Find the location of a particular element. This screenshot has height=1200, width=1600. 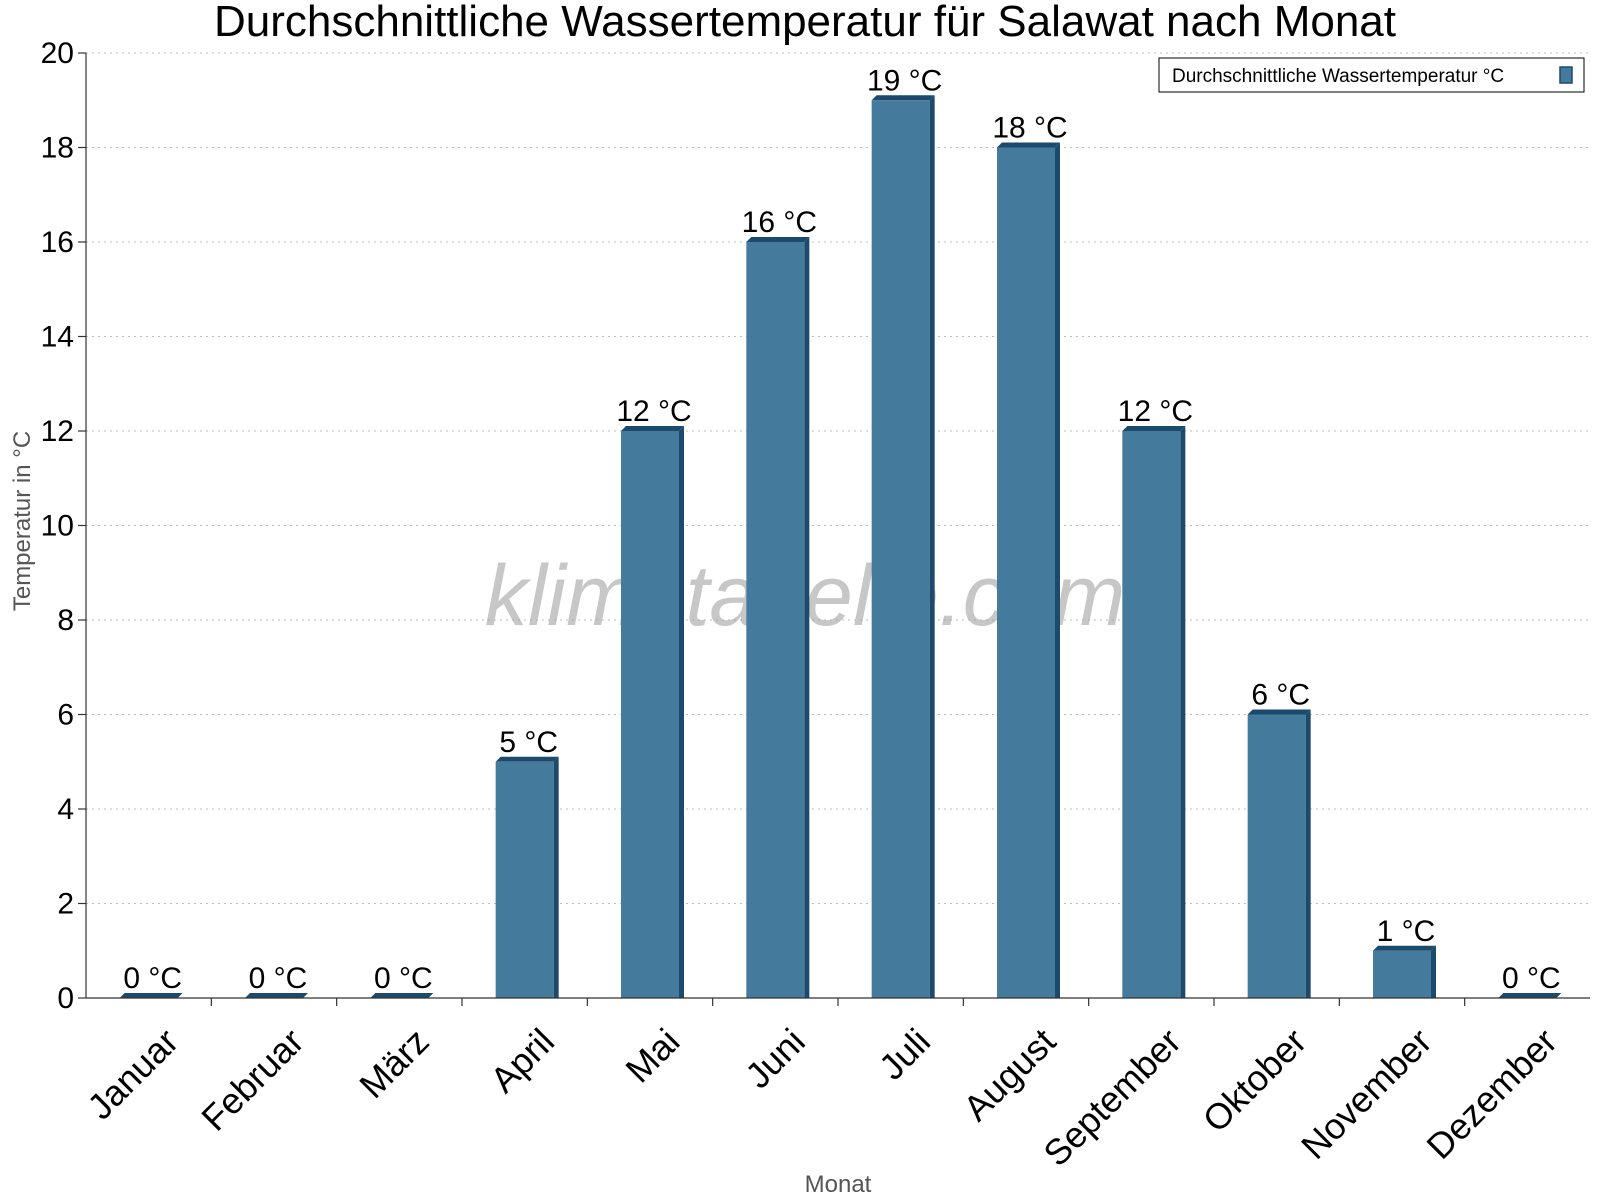

x-tick-label: August is located at coordinates (1009, 1074).